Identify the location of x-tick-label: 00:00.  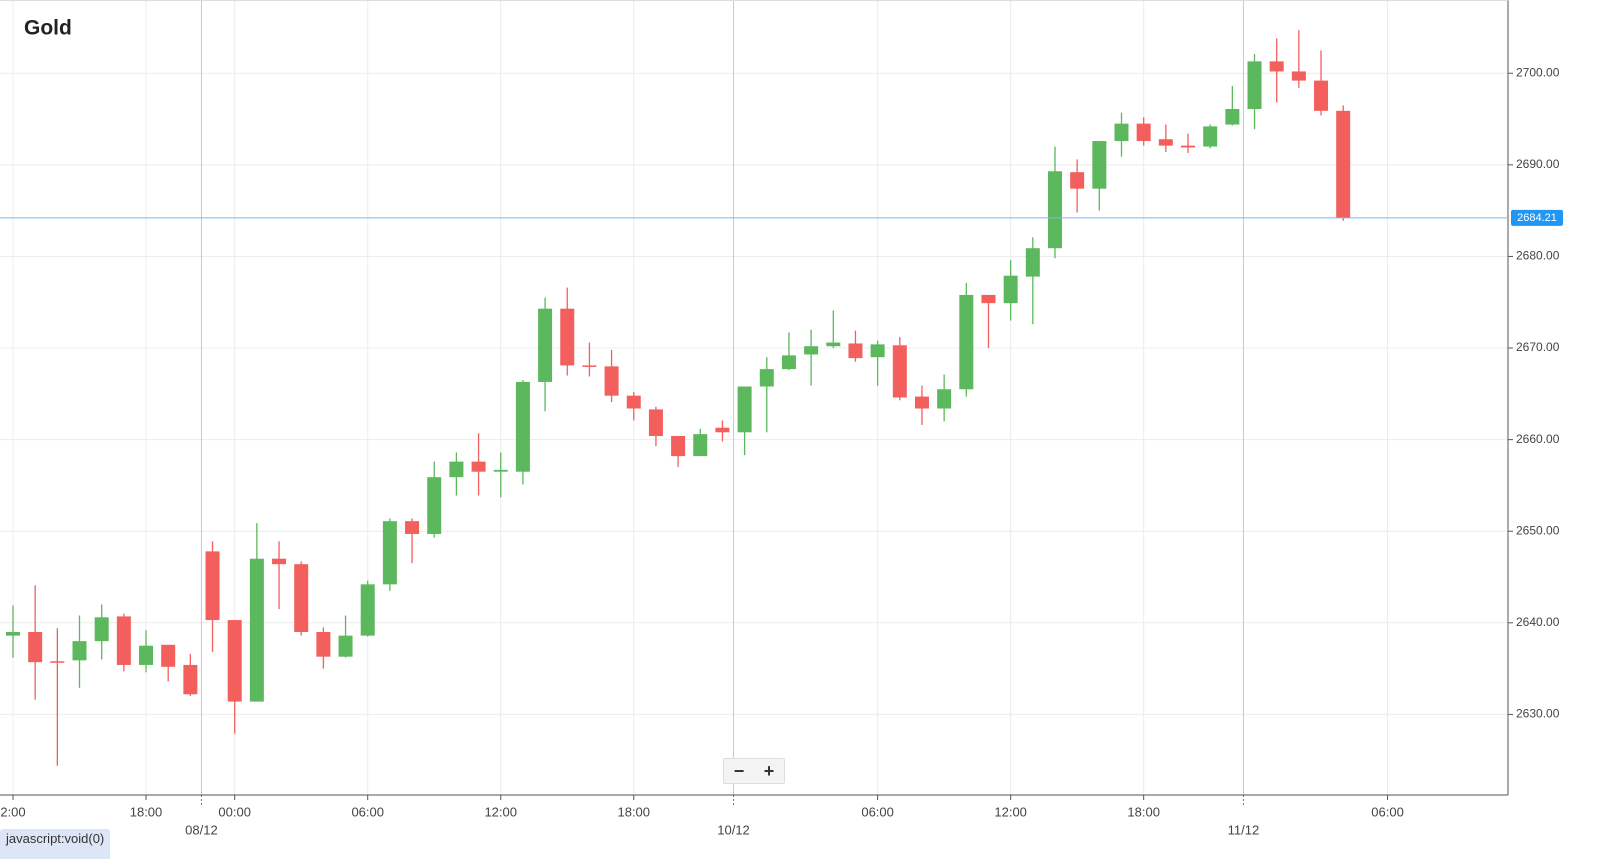
(234, 811).